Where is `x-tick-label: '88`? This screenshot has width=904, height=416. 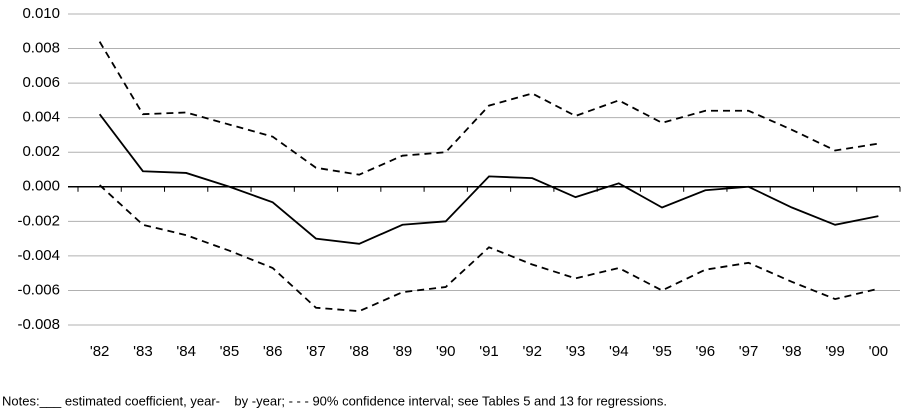 x-tick-label: '88 is located at coordinates (359, 351).